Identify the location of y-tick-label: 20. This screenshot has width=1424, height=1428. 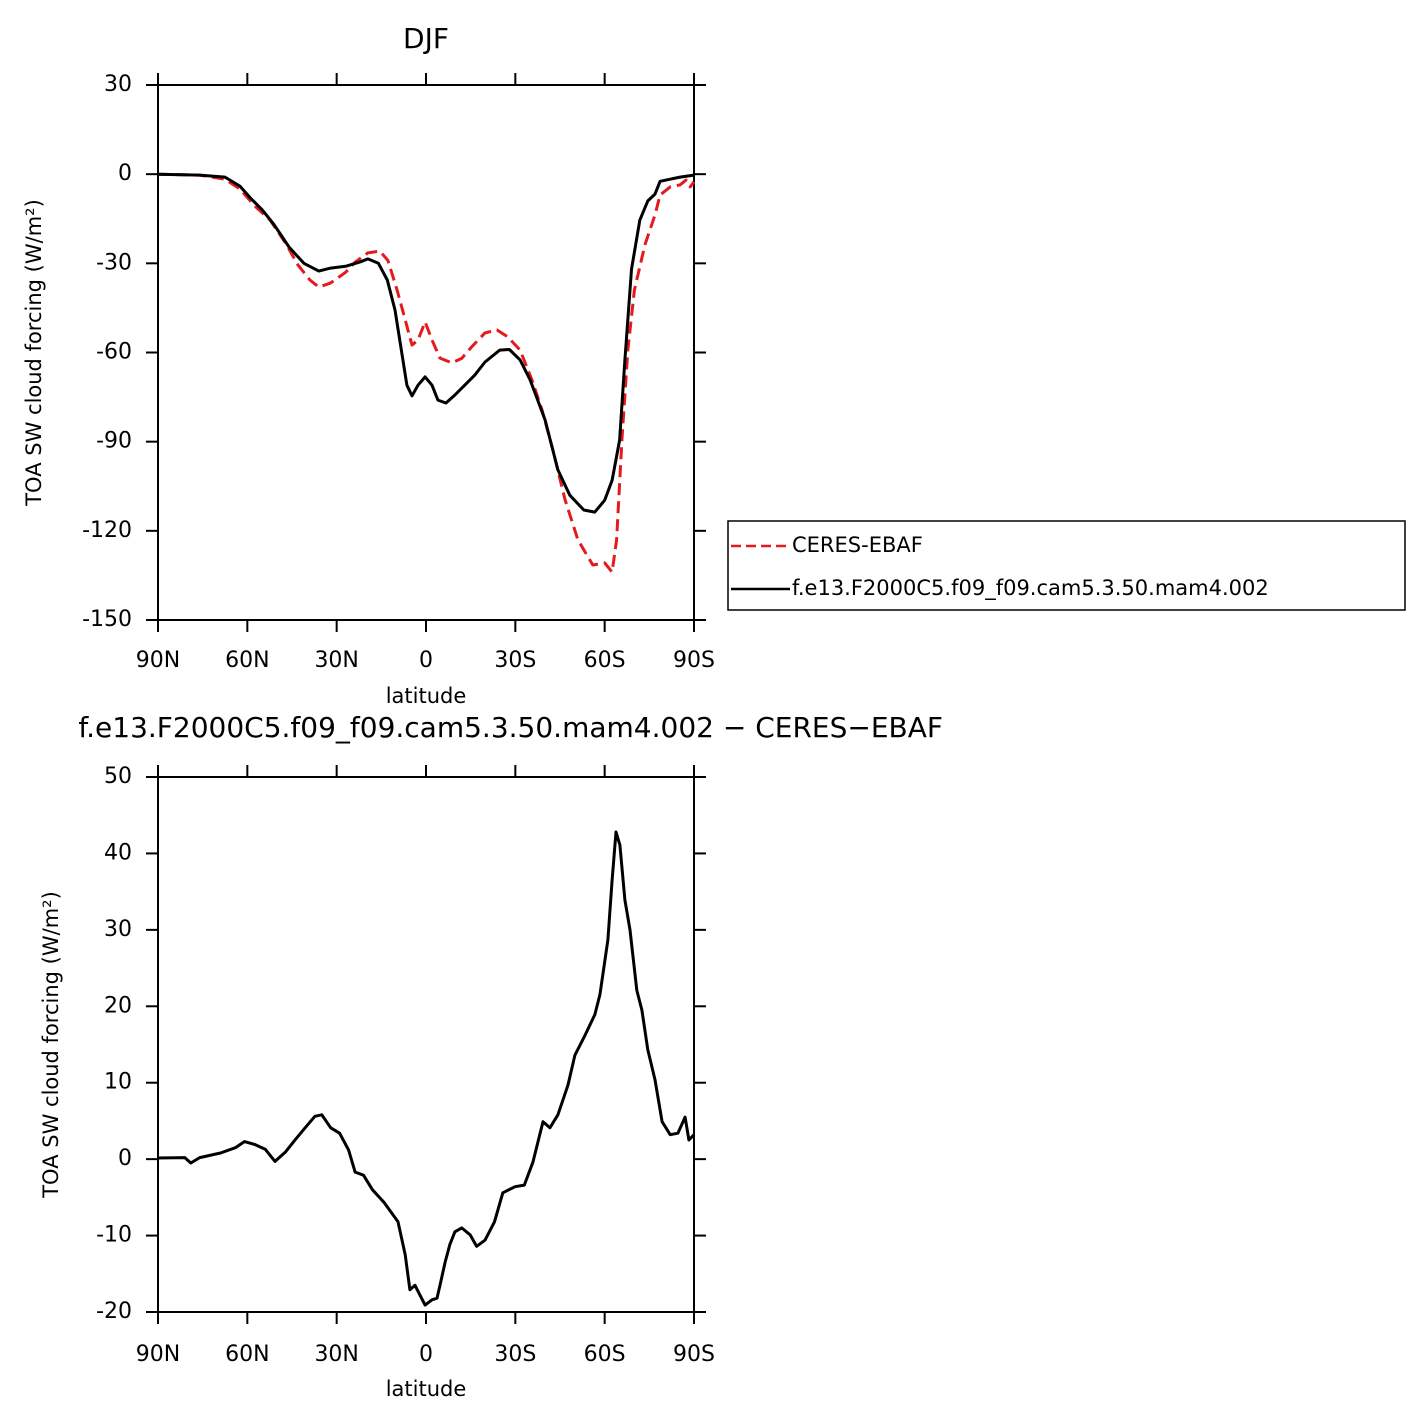
(118, 1005).